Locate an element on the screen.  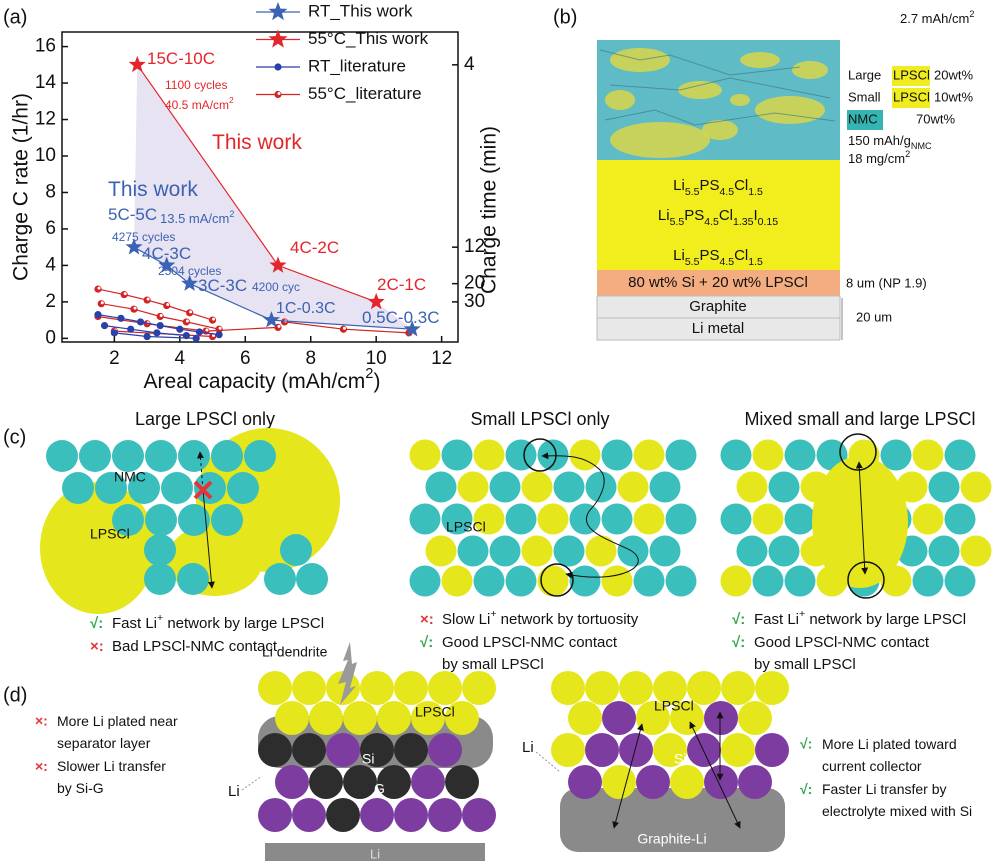
y-tick-label: 0 is located at coordinates (50, 337).